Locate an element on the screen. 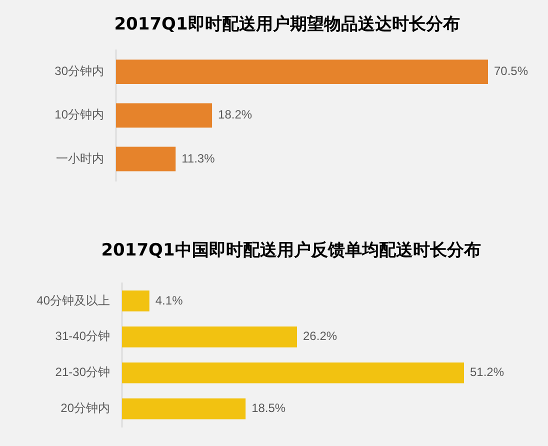 The image size is (548, 446). data-label: 18.2% is located at coordinates (235, 115).